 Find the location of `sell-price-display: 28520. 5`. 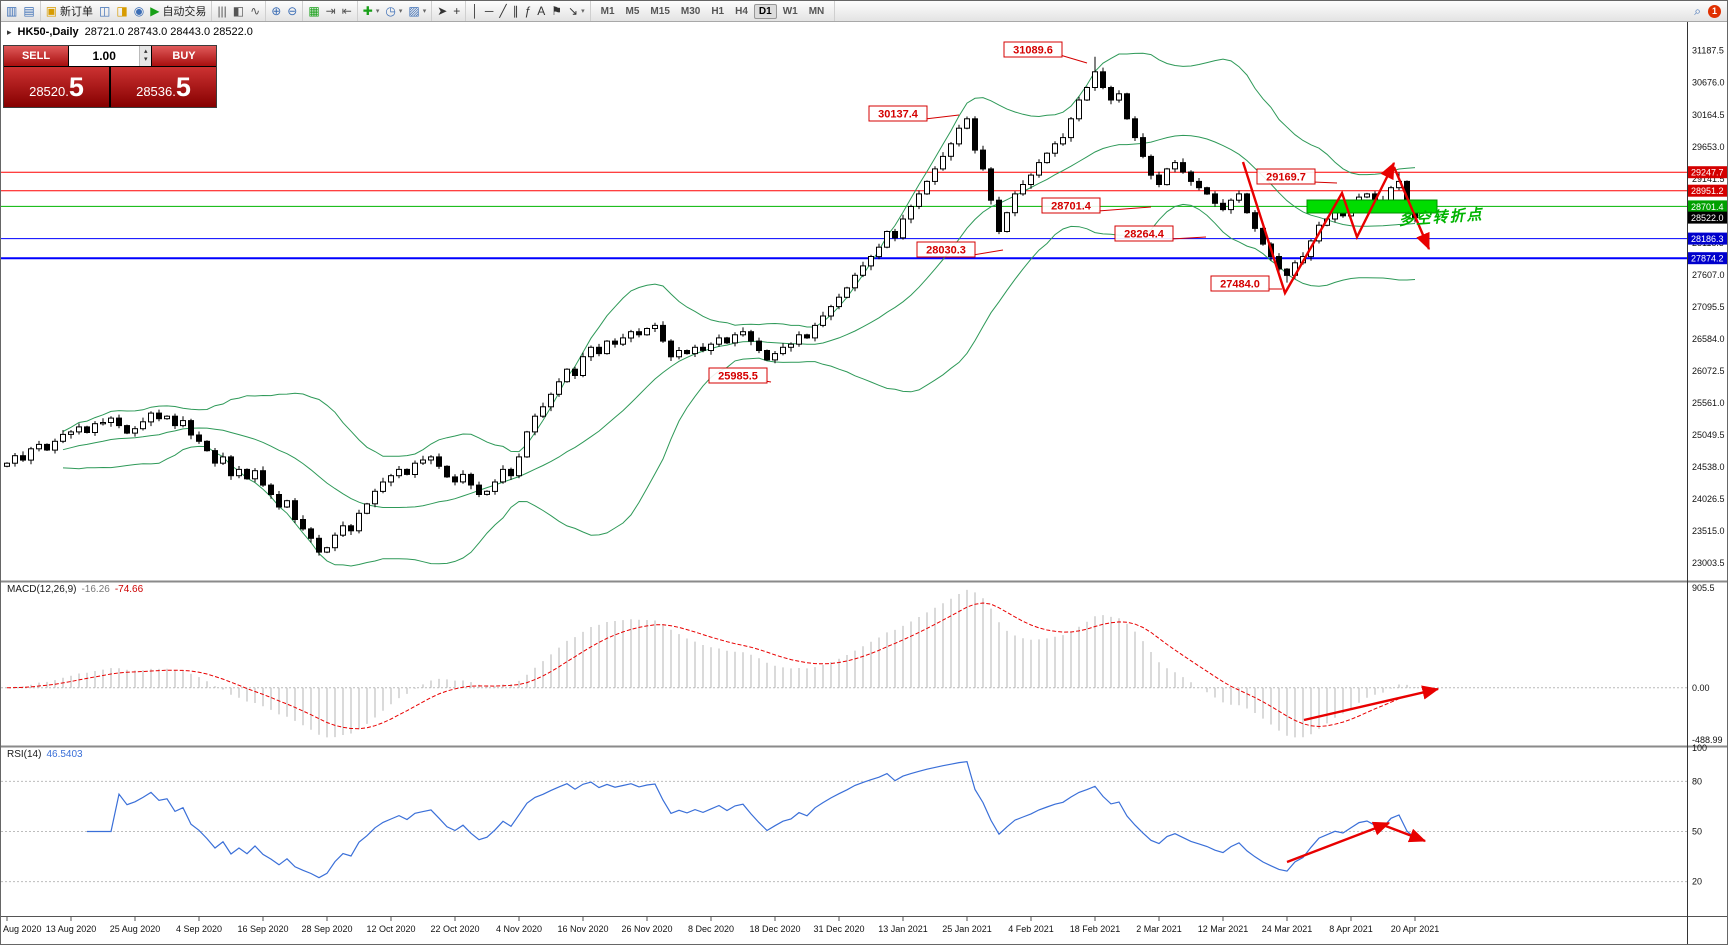

sell-price-display: 28520. 5 is located at coordinates (56, 87).